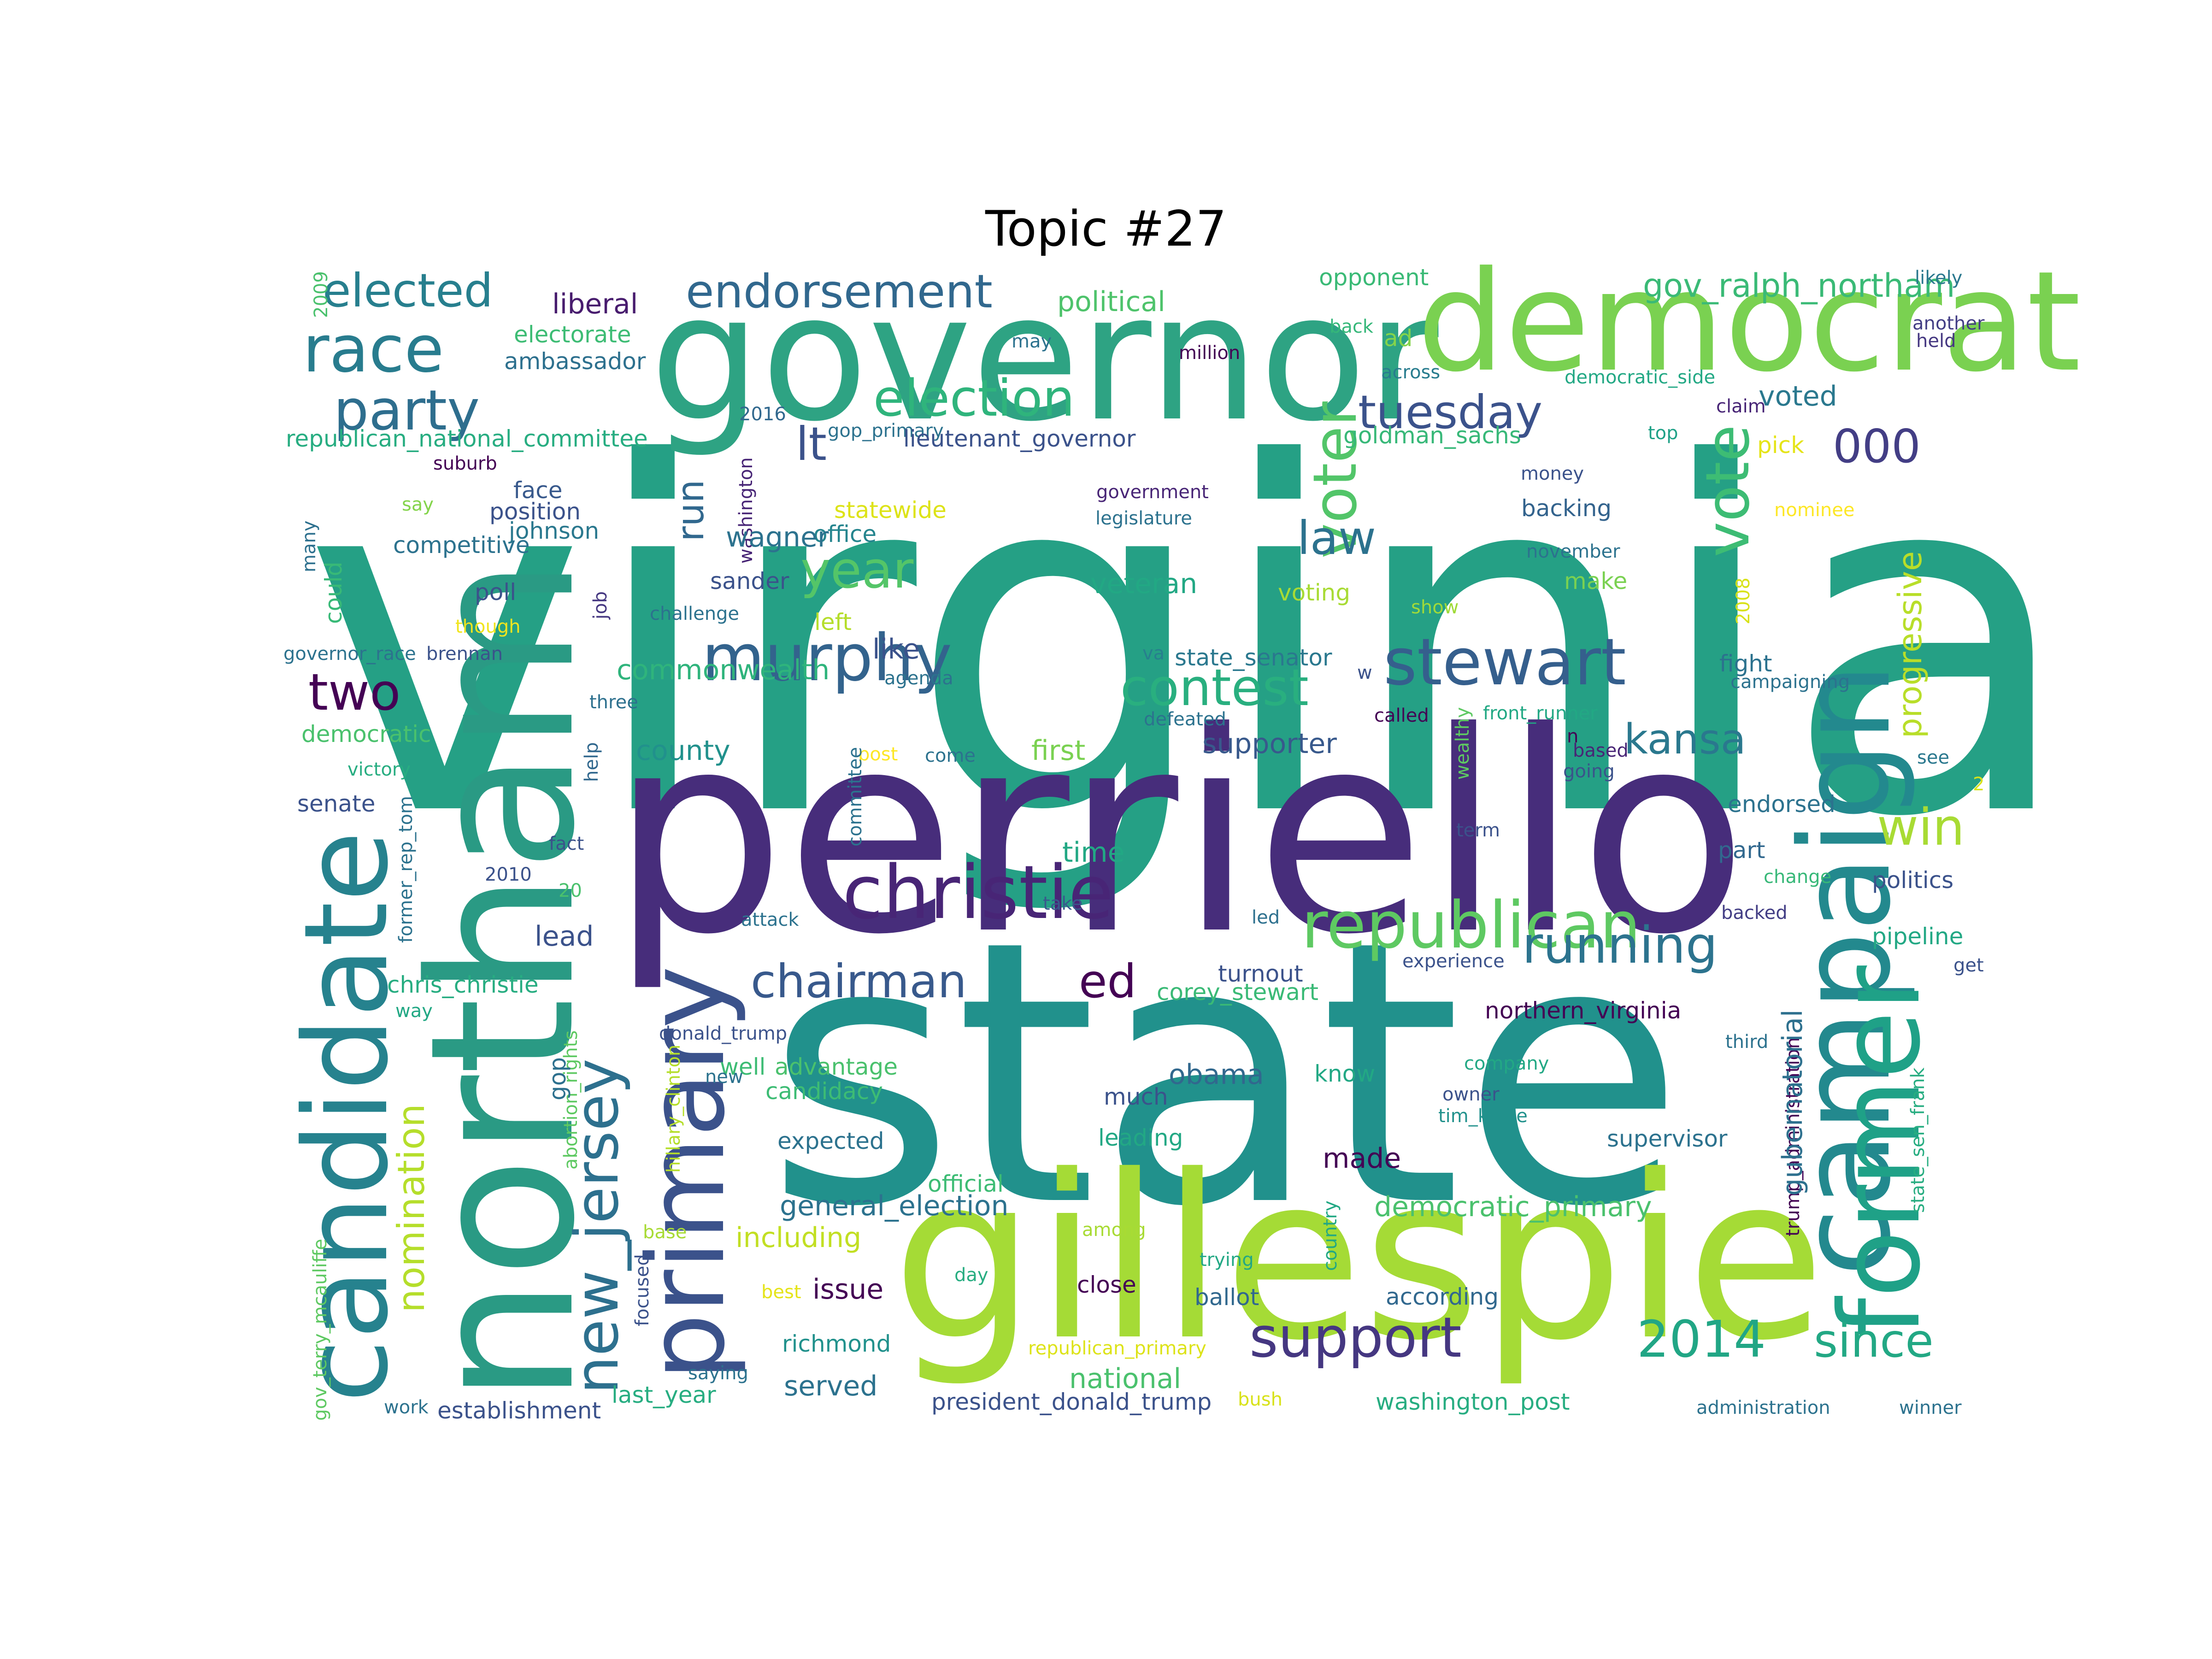 This screenshot has height=1659, width=2212. Describe the element at coordinates (1968, 965) in the screenshot. I see `word-get: get` at that location.